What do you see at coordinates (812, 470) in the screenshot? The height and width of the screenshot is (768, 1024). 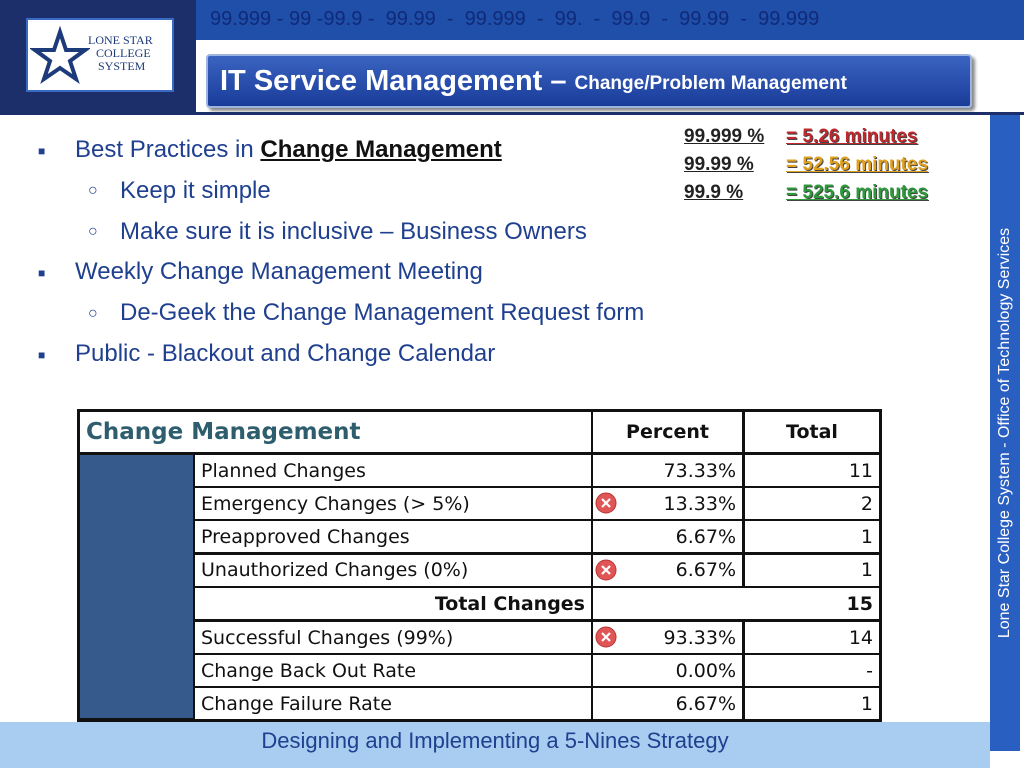 I see `row-total: 11` at bounding box center [812, 470].